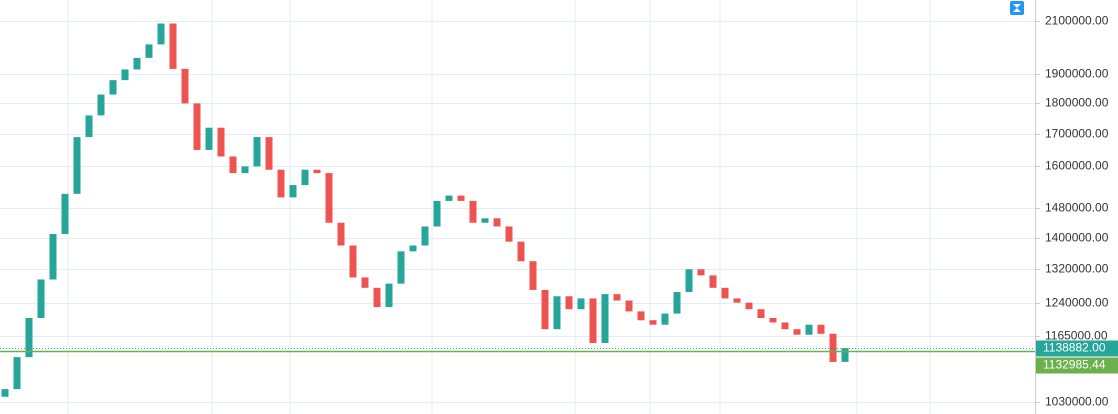  I want to click on price-label: 1132985.44, so click(1074, 365).